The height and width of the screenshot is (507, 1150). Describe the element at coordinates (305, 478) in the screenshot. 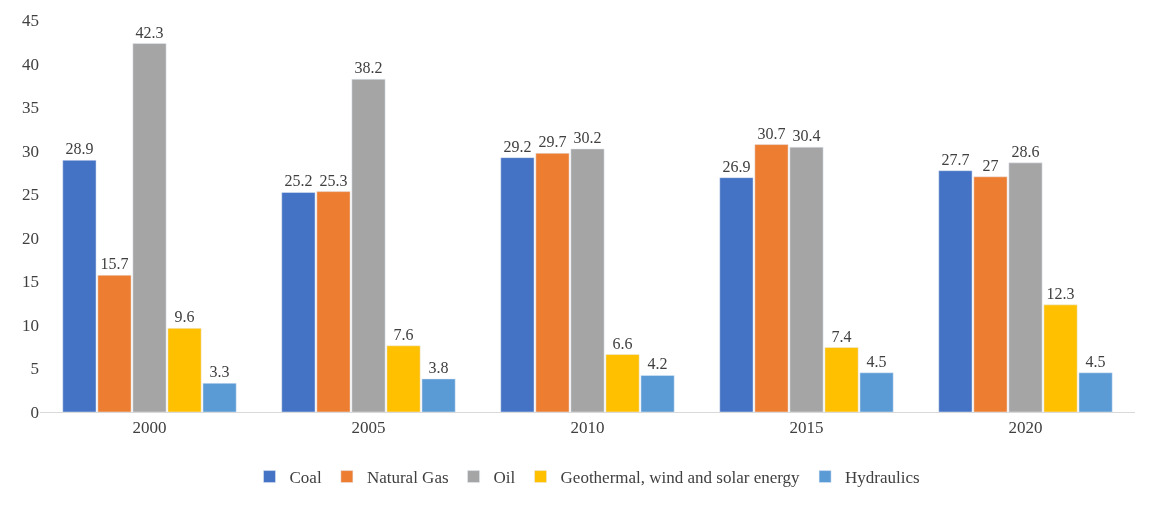

I see `legend-label: Coal` at that location.